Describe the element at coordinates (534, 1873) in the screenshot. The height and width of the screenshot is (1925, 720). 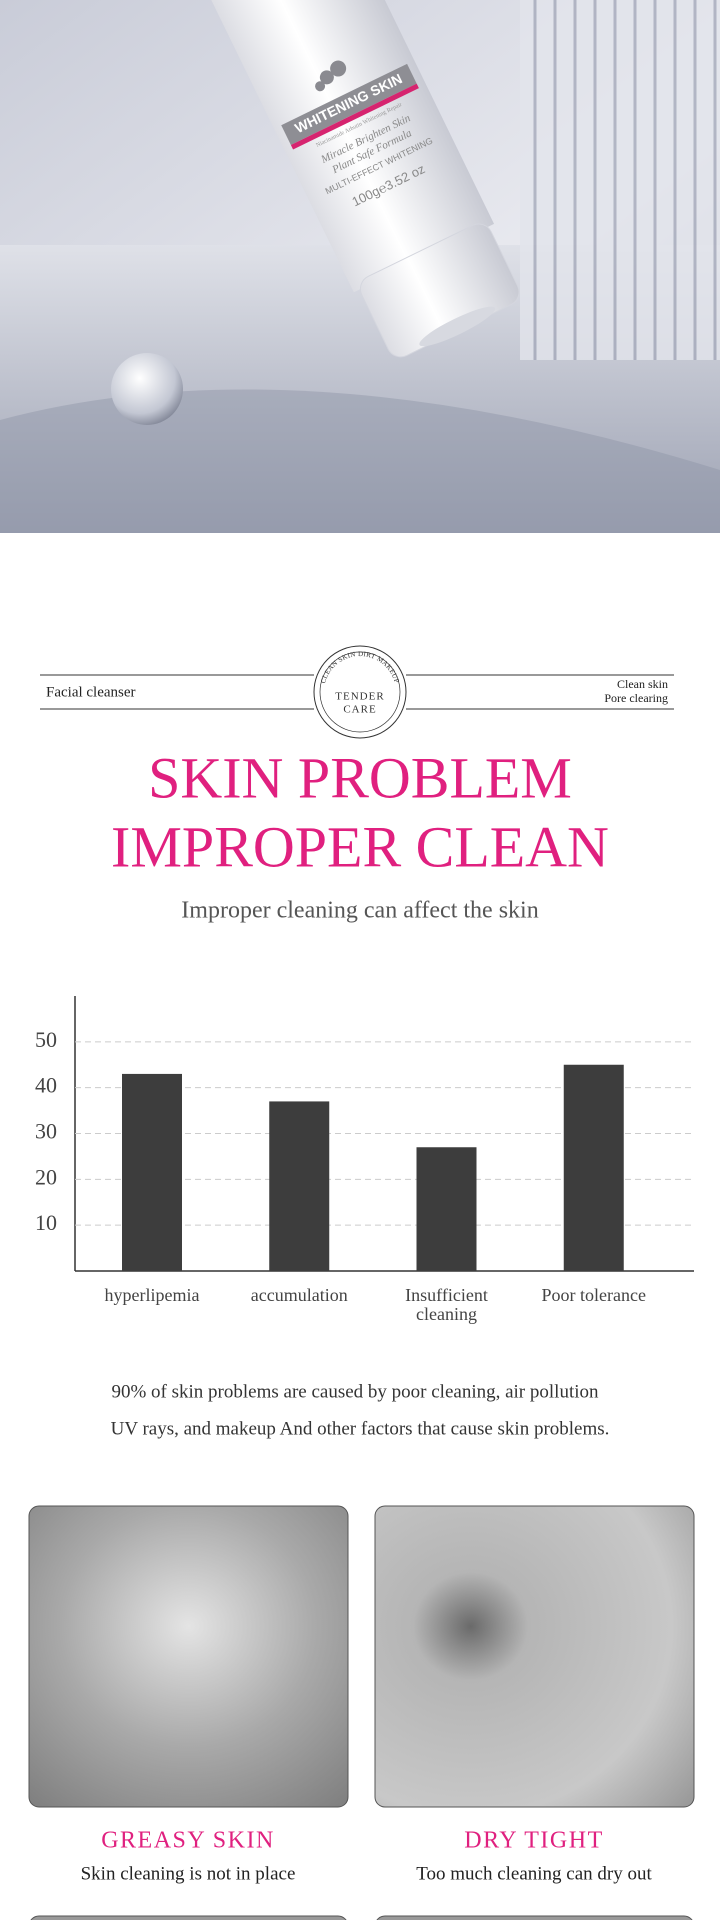
I see `card-text: Too much cleaning can dry out` at that location.